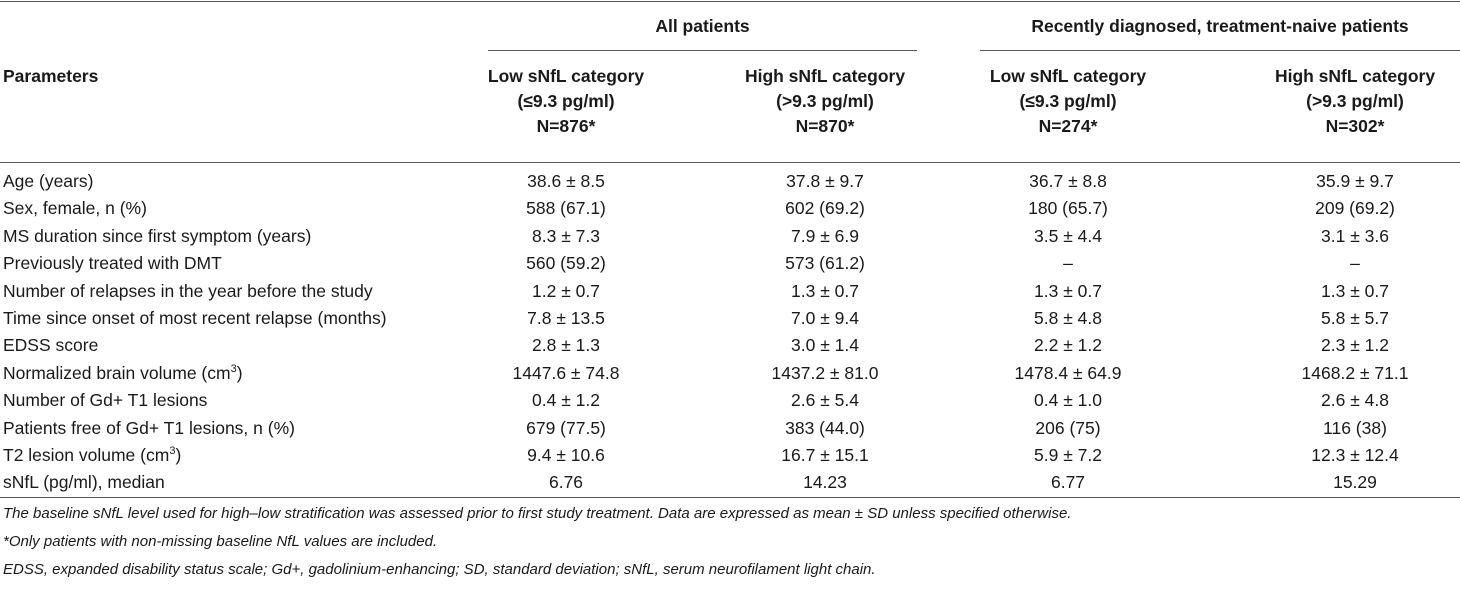 This screenshot has width=1460, height=589. What do you see at coordinates (1068, 181) in the screenshot?
I see `table-cell: 36.7 ± 8.8` at bounding box center [1068, 181].